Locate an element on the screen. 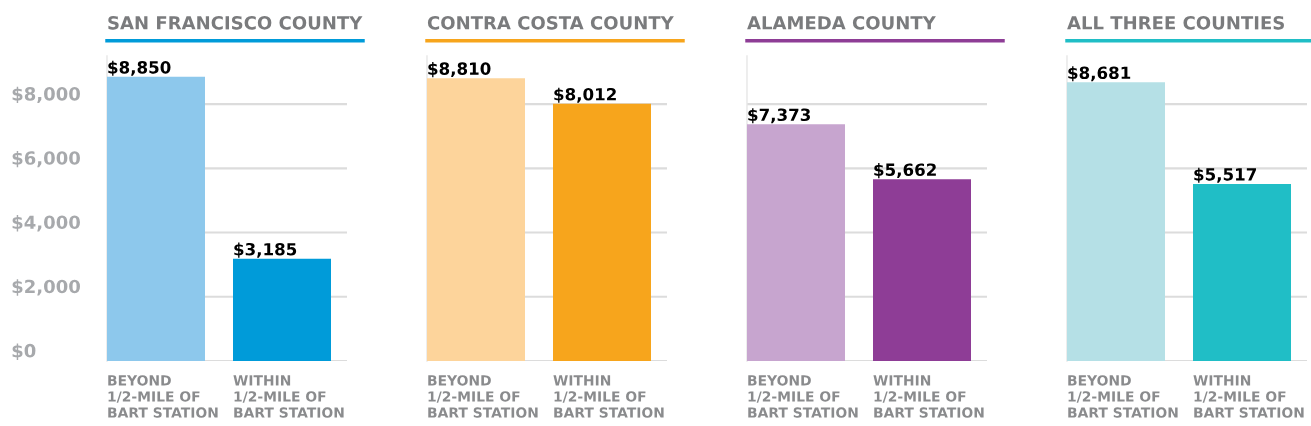  chart-title: SAN FRANCISCO COUNTY is located at coordinates (235, 22).